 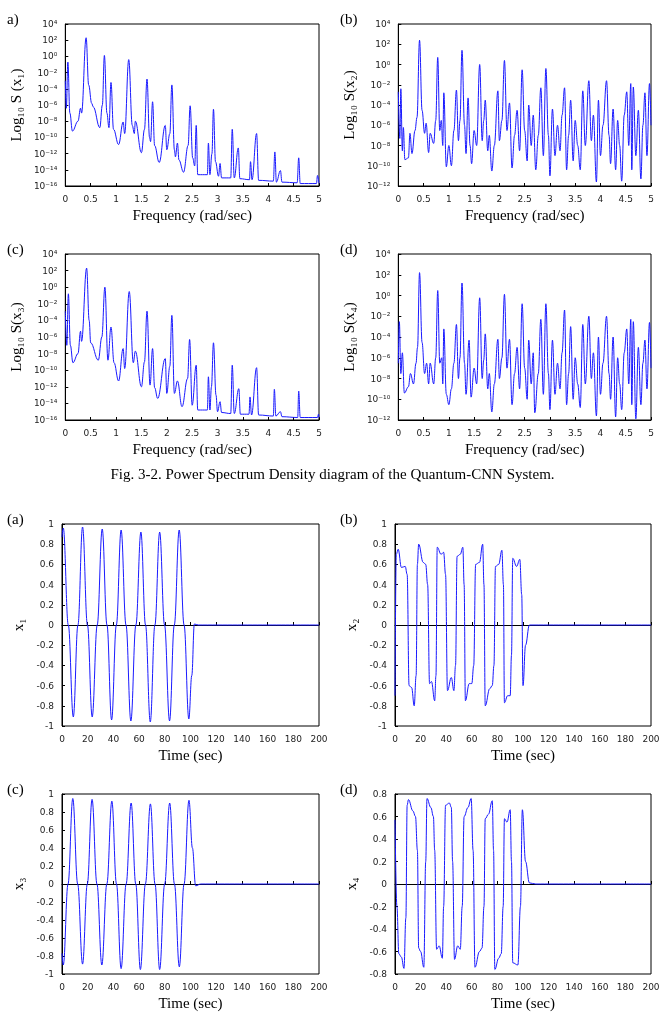 I want to click on x-tick-label: 40, so click(x=446, y=986).